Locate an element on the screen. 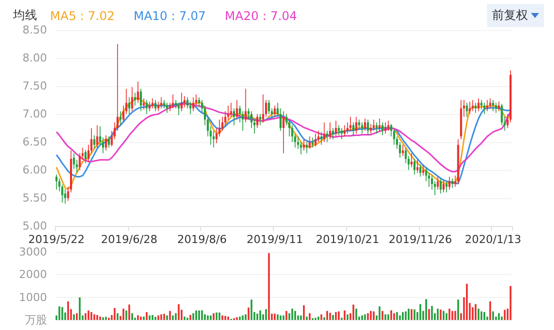  x-tick-label: 2019/8/6 is located at coordinates (202, 239).